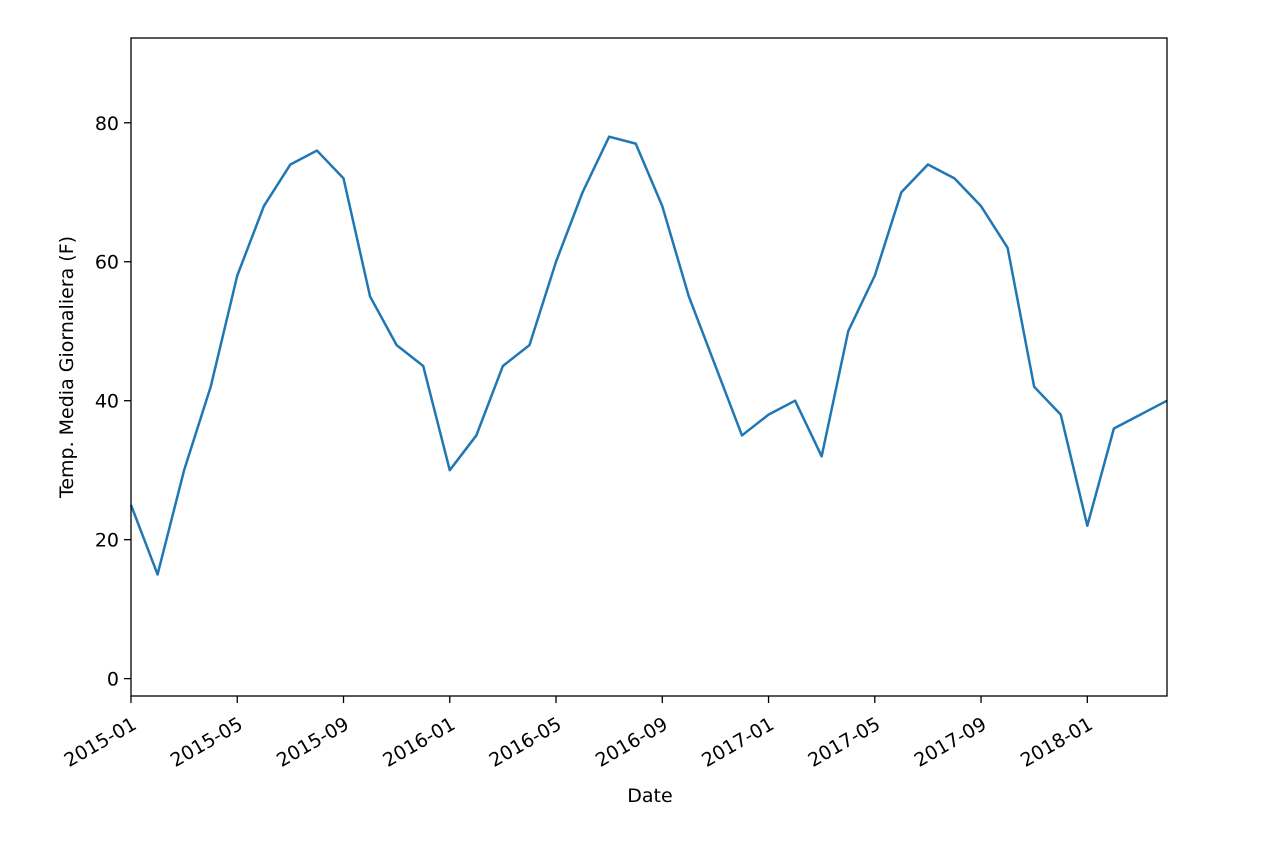 Image resolution: width=1264 pixels, height=842 pixels. Describe the element at coordinates (107, 124) in the screenshot. I see `y-tick-label: 80` at that location.